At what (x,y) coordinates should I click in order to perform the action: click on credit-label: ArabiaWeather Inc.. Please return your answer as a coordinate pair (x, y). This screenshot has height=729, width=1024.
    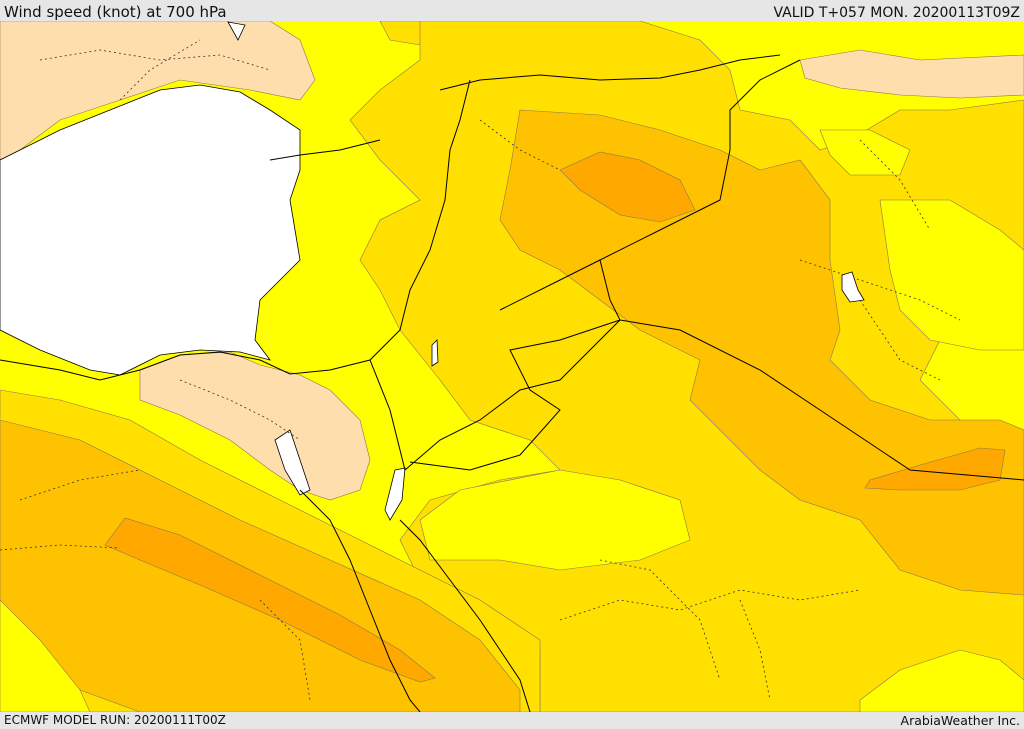
    Looking at the image, I should click on (960, 720).